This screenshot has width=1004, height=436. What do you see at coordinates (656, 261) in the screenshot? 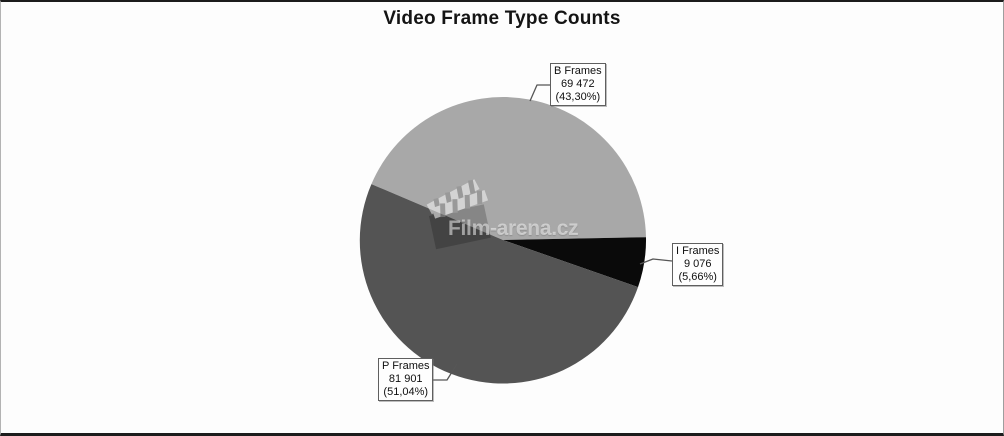
I see `leader-line-i-frames` at bounding box center [656, 261].